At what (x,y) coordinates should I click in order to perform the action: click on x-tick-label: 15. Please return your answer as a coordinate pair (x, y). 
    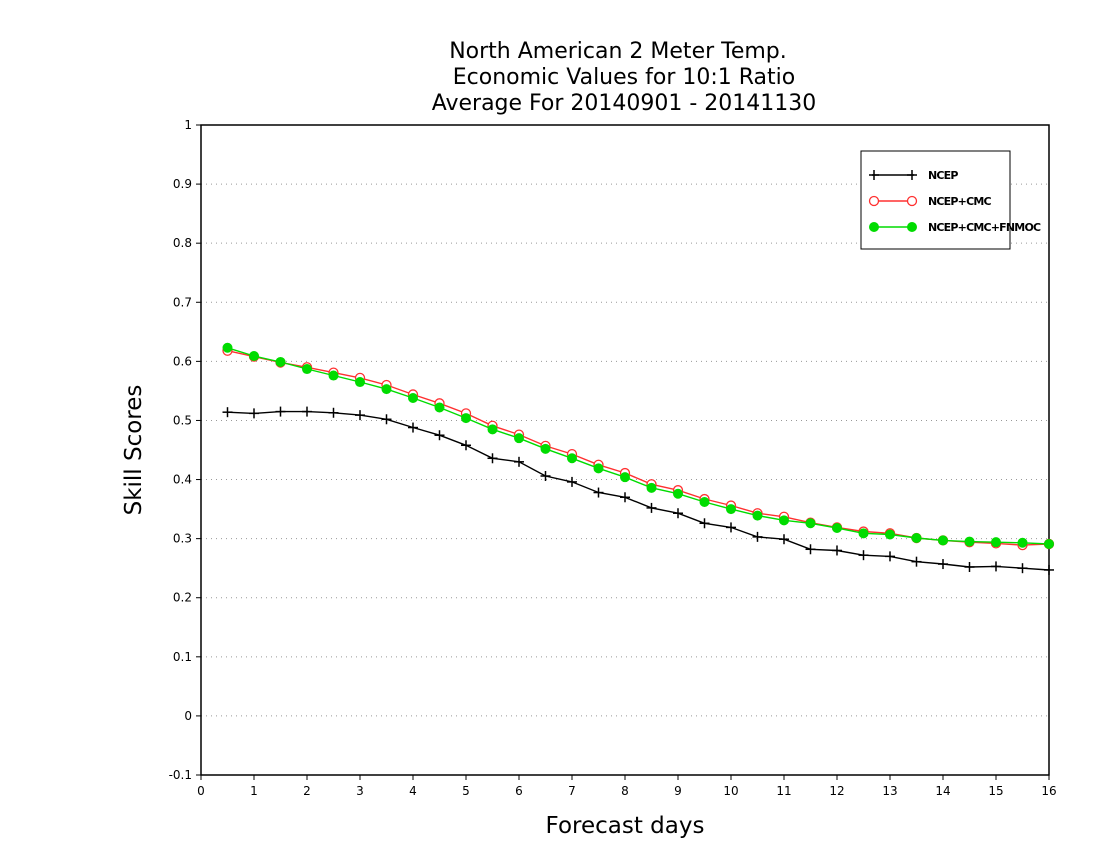
    Looking at the image, I should click on (995, 791).